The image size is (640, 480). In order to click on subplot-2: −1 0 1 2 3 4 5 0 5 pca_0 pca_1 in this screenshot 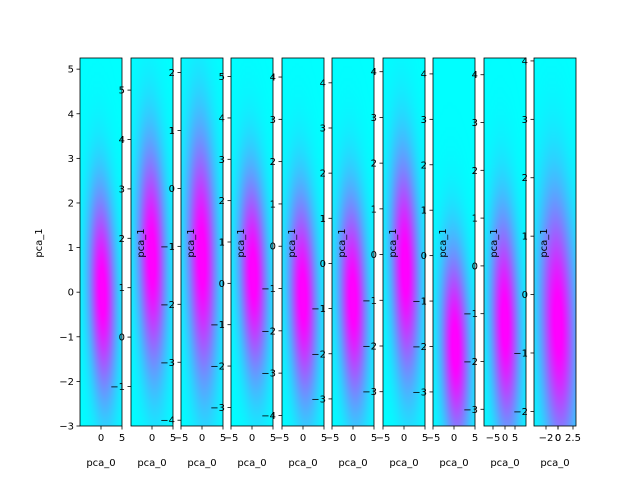, I will do `click(143, 263)`.